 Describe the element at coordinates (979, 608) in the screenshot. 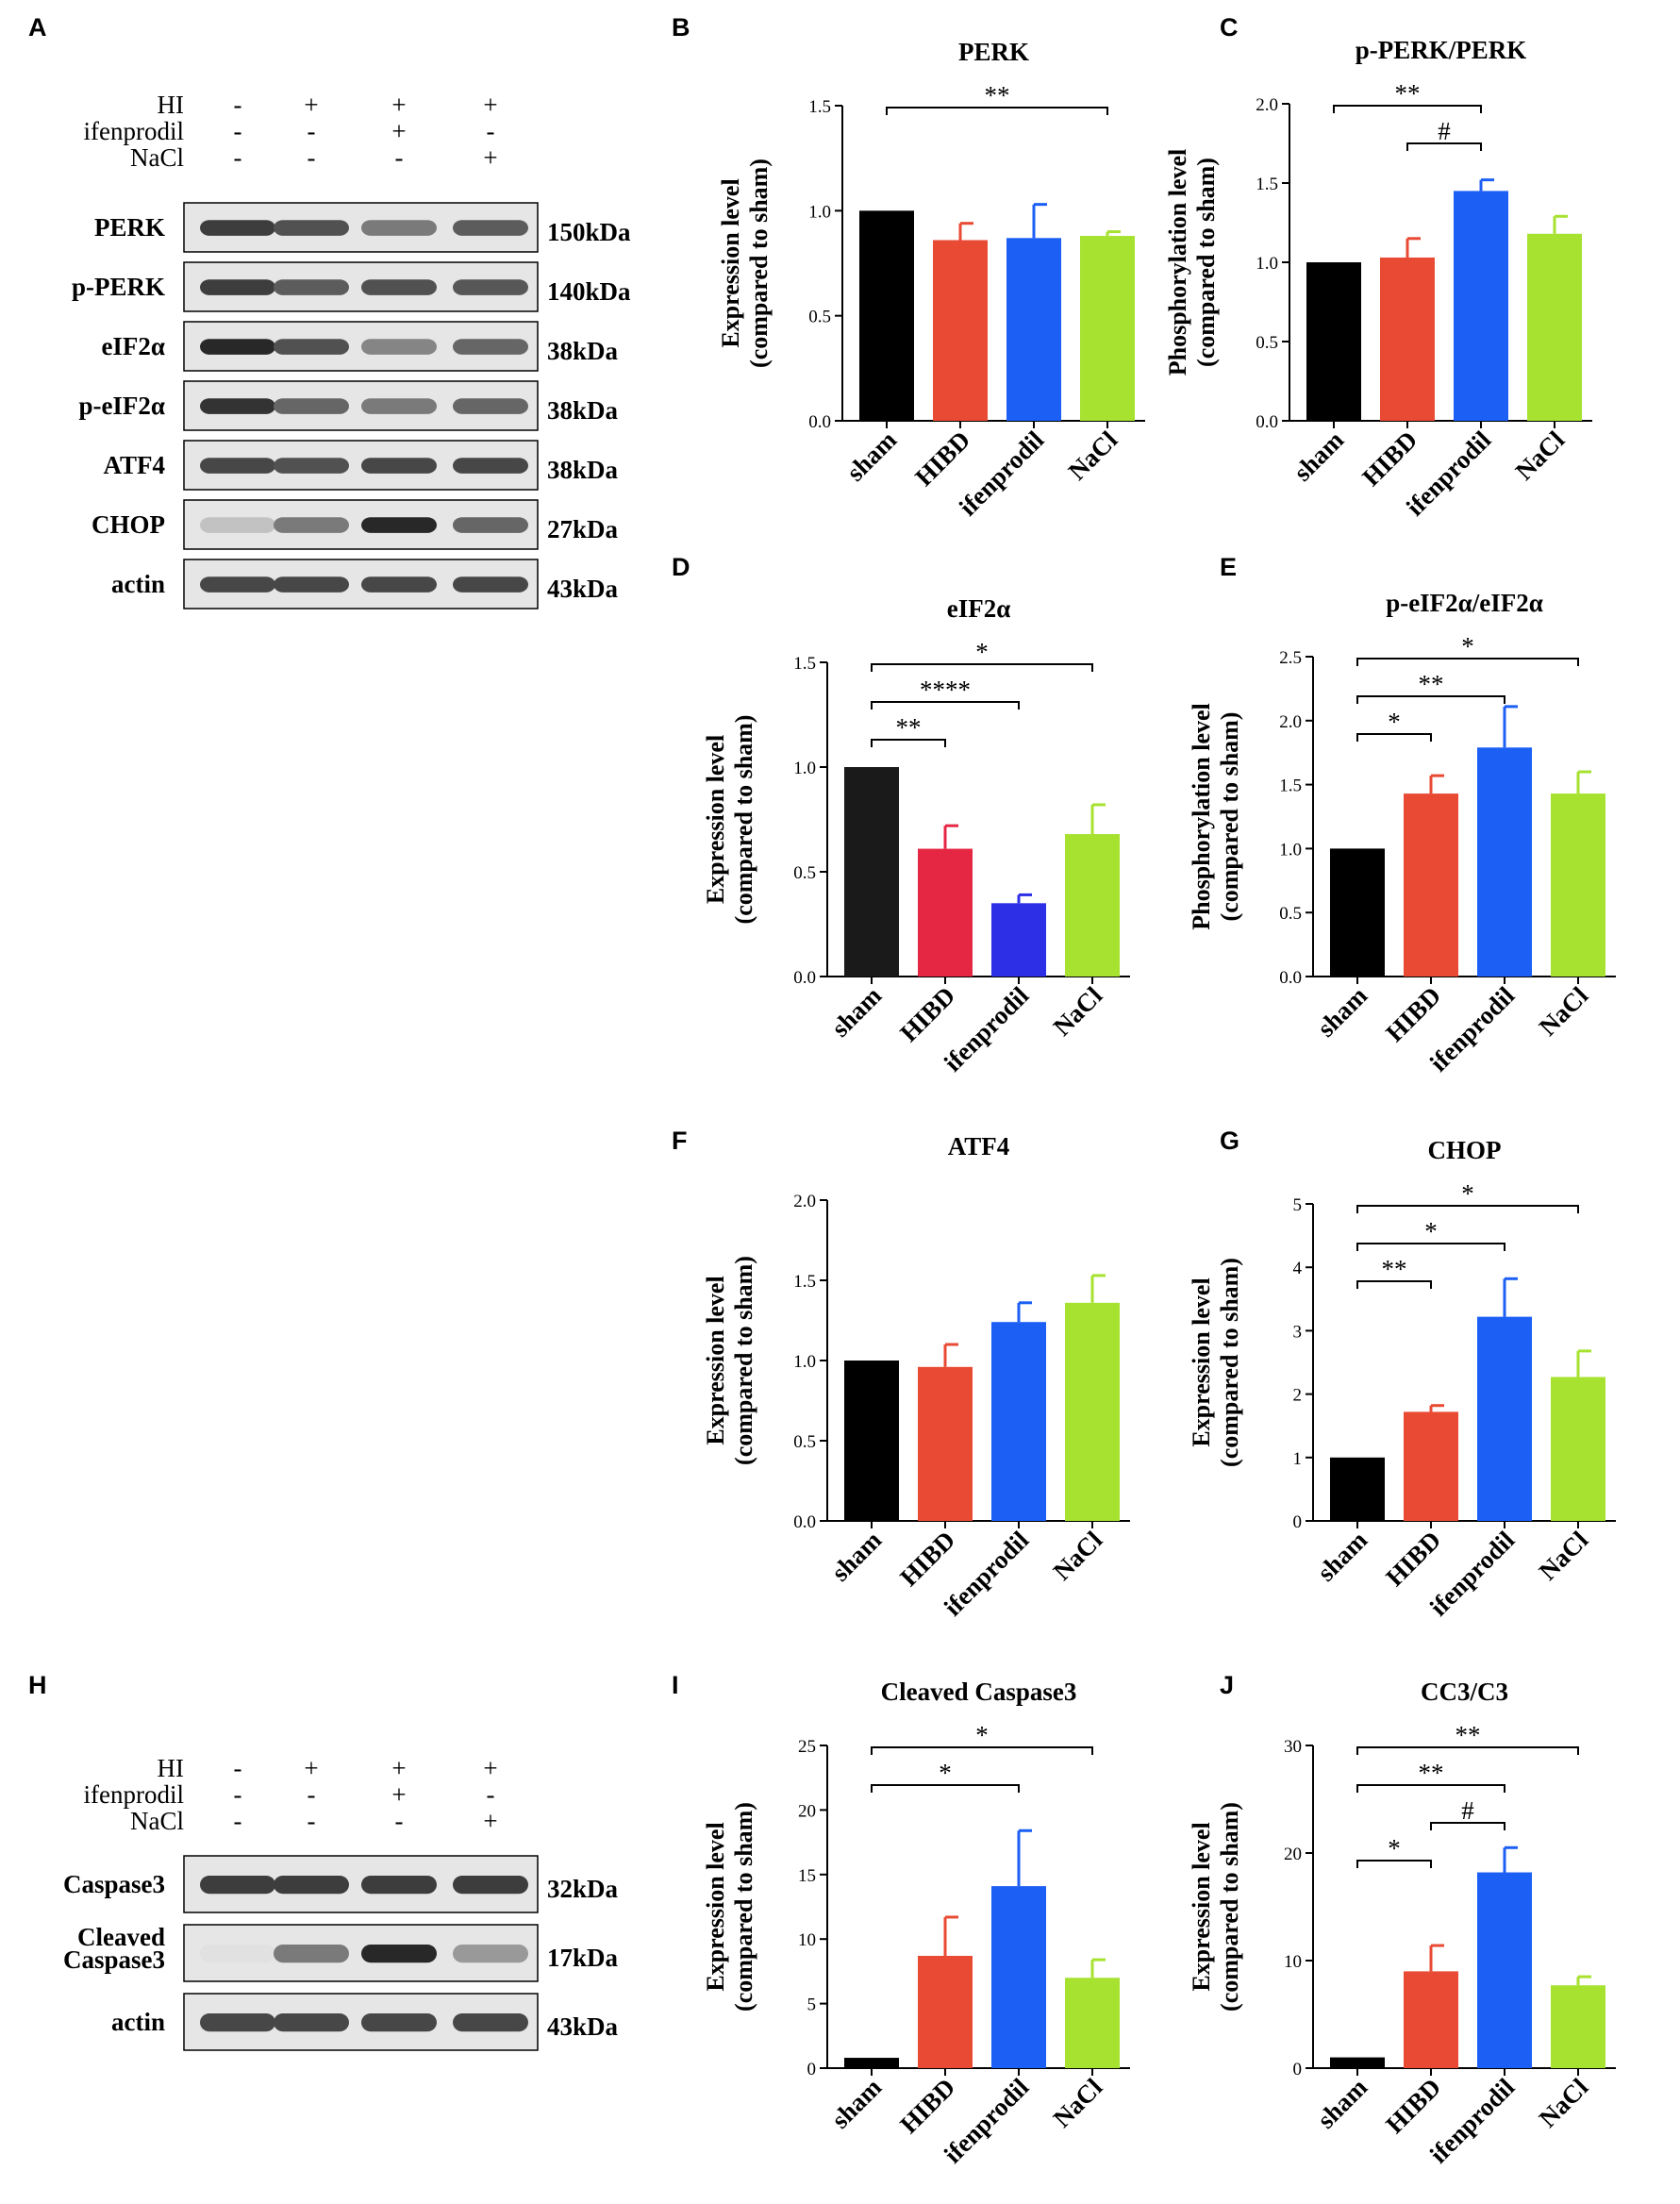

I see `chart-title: eIF2α` at that location.